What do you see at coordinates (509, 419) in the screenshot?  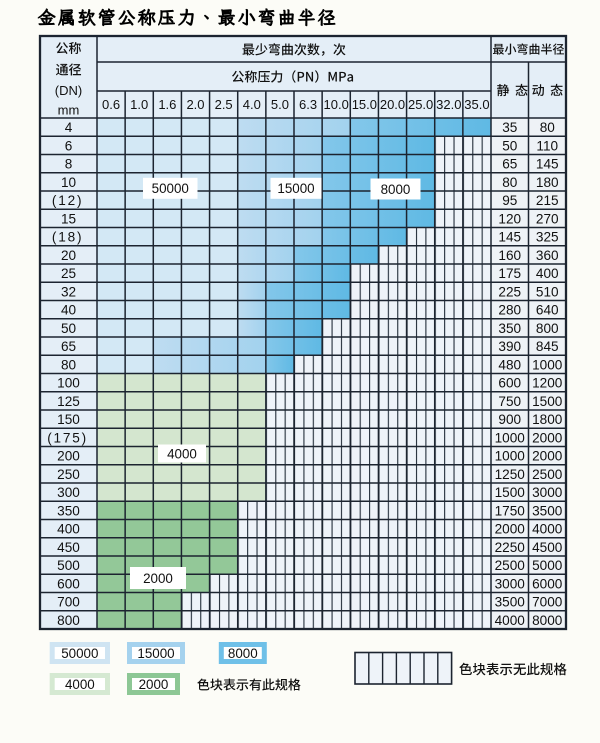 I see `svg-text: 900` at bounding box center [509, 419].